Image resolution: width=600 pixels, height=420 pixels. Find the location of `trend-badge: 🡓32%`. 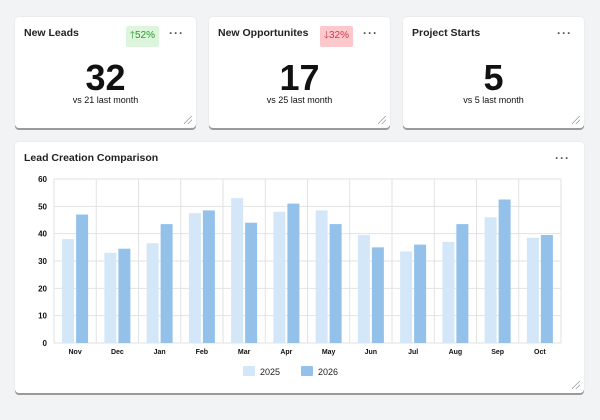

trend-badge: 🡓32% is located at coordinates (336, 36).